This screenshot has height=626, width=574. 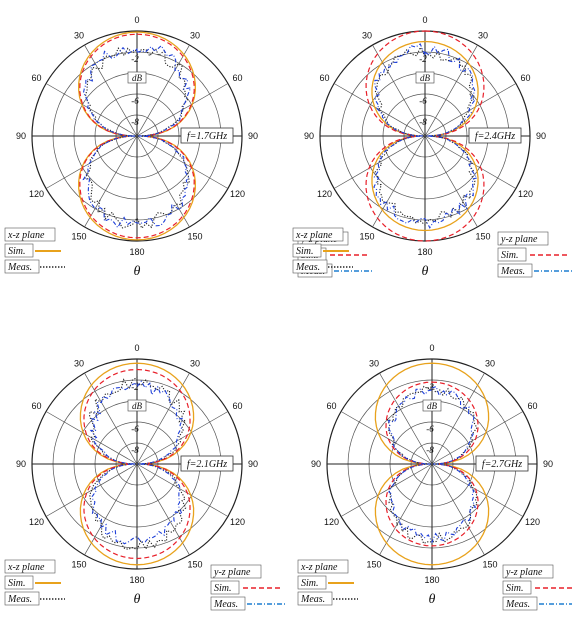 I want to click on frequency-label: f=2.4GHz, so click(x=495, y=136).